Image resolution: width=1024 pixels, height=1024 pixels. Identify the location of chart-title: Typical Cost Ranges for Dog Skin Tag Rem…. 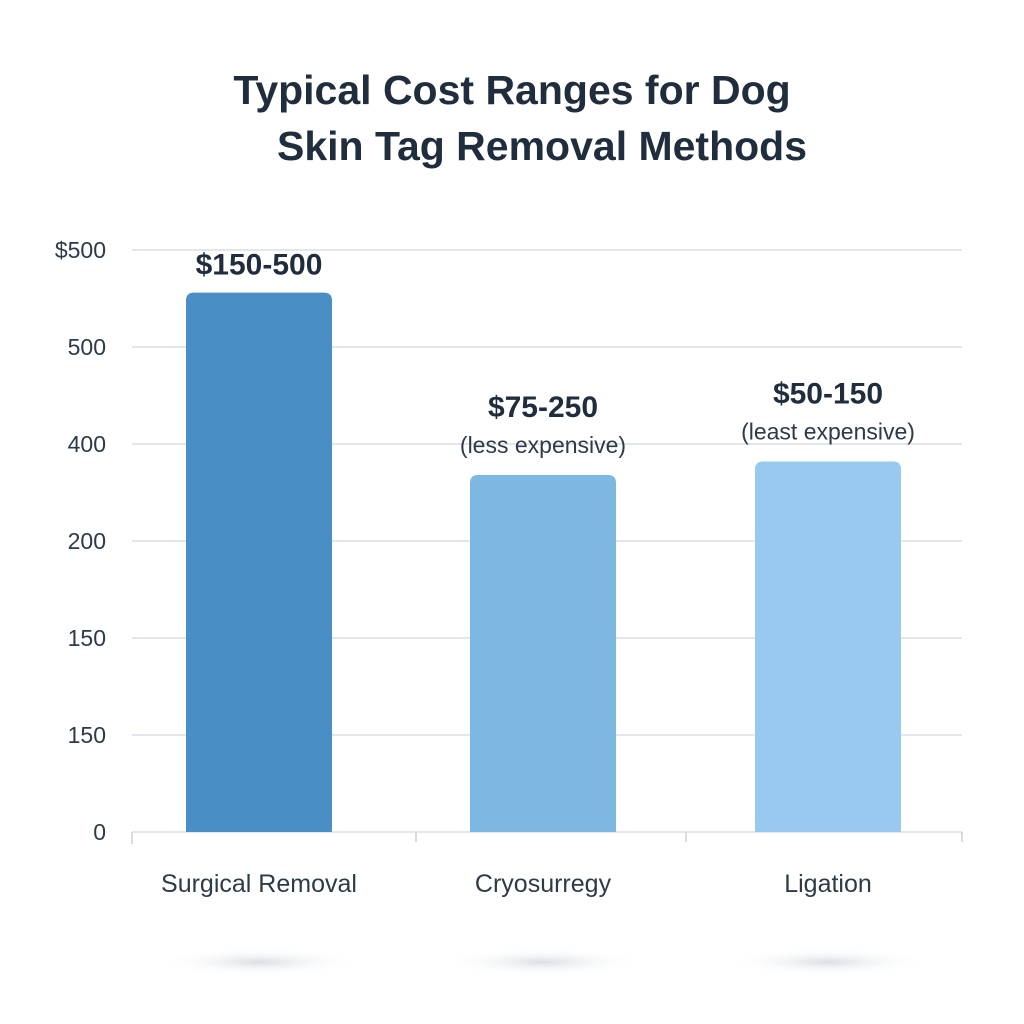
(512, 118).